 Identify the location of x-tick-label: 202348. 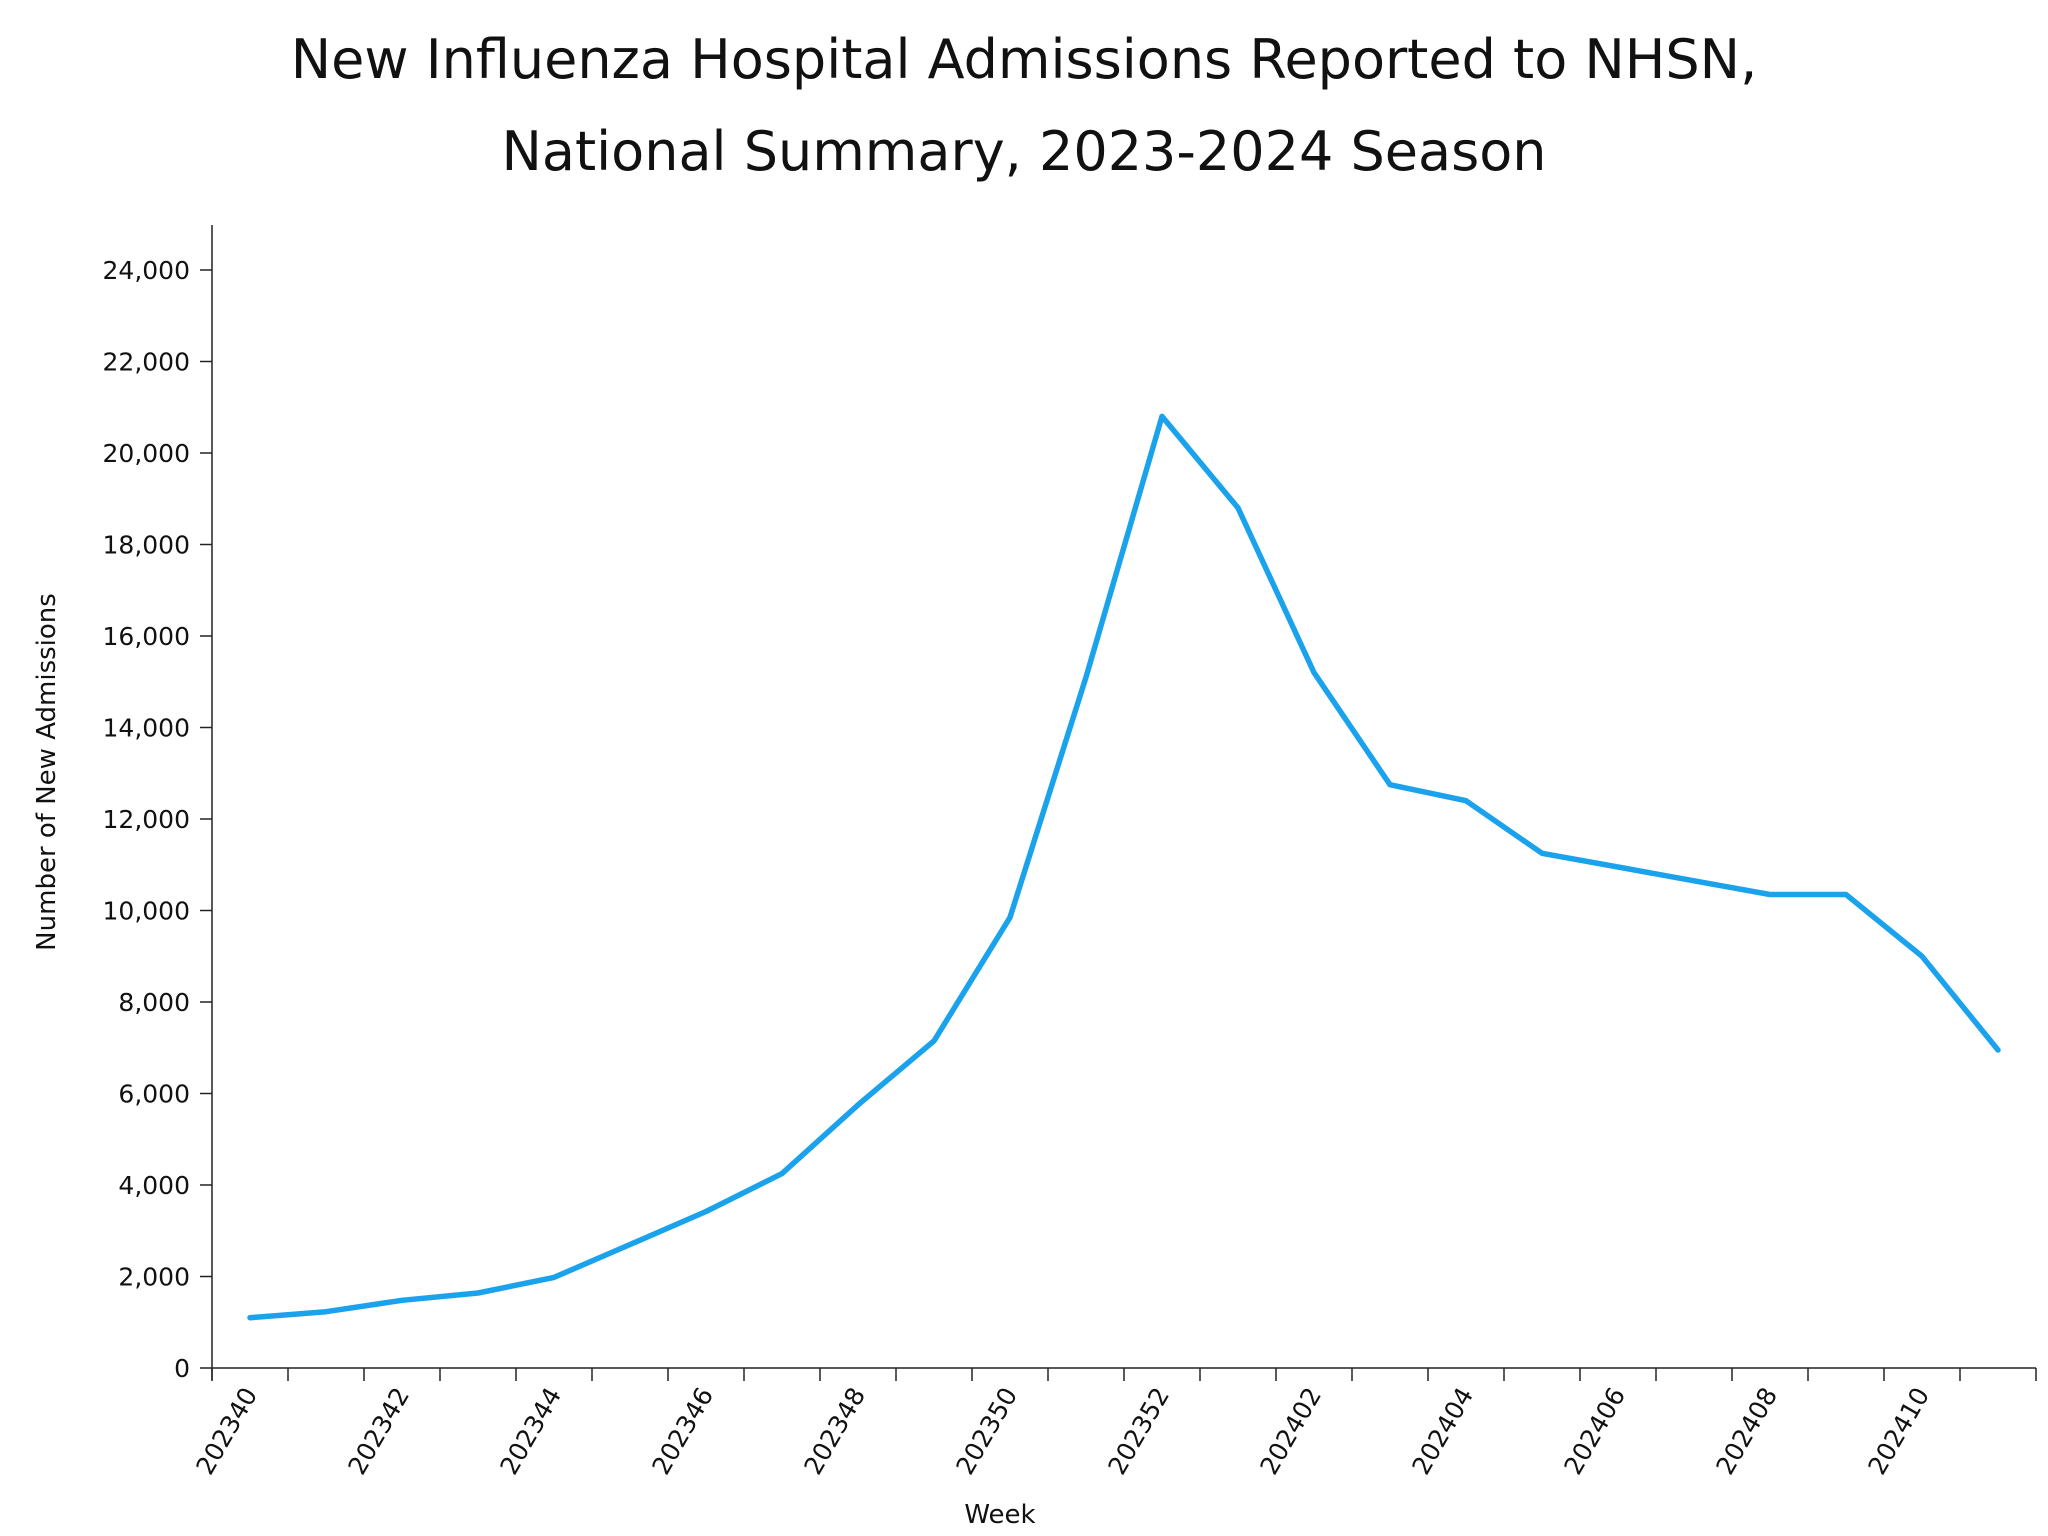
(834, 1431).